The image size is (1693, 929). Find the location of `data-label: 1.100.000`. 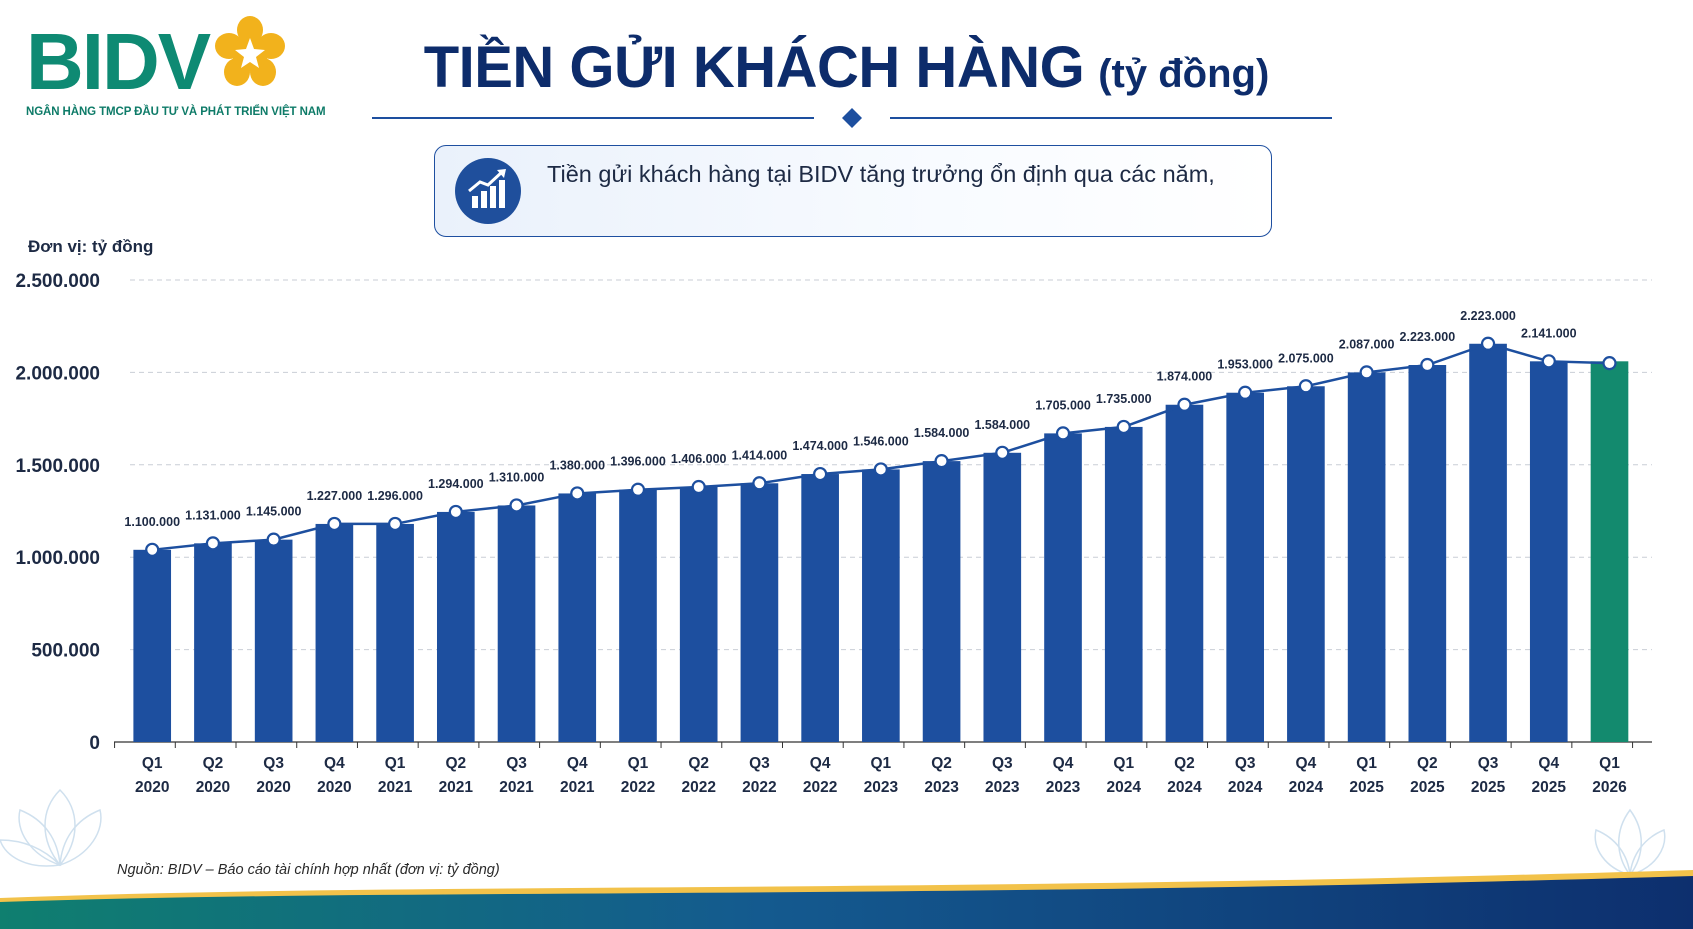

data-label: 1.100.000 is located at coordinates (152, 522).